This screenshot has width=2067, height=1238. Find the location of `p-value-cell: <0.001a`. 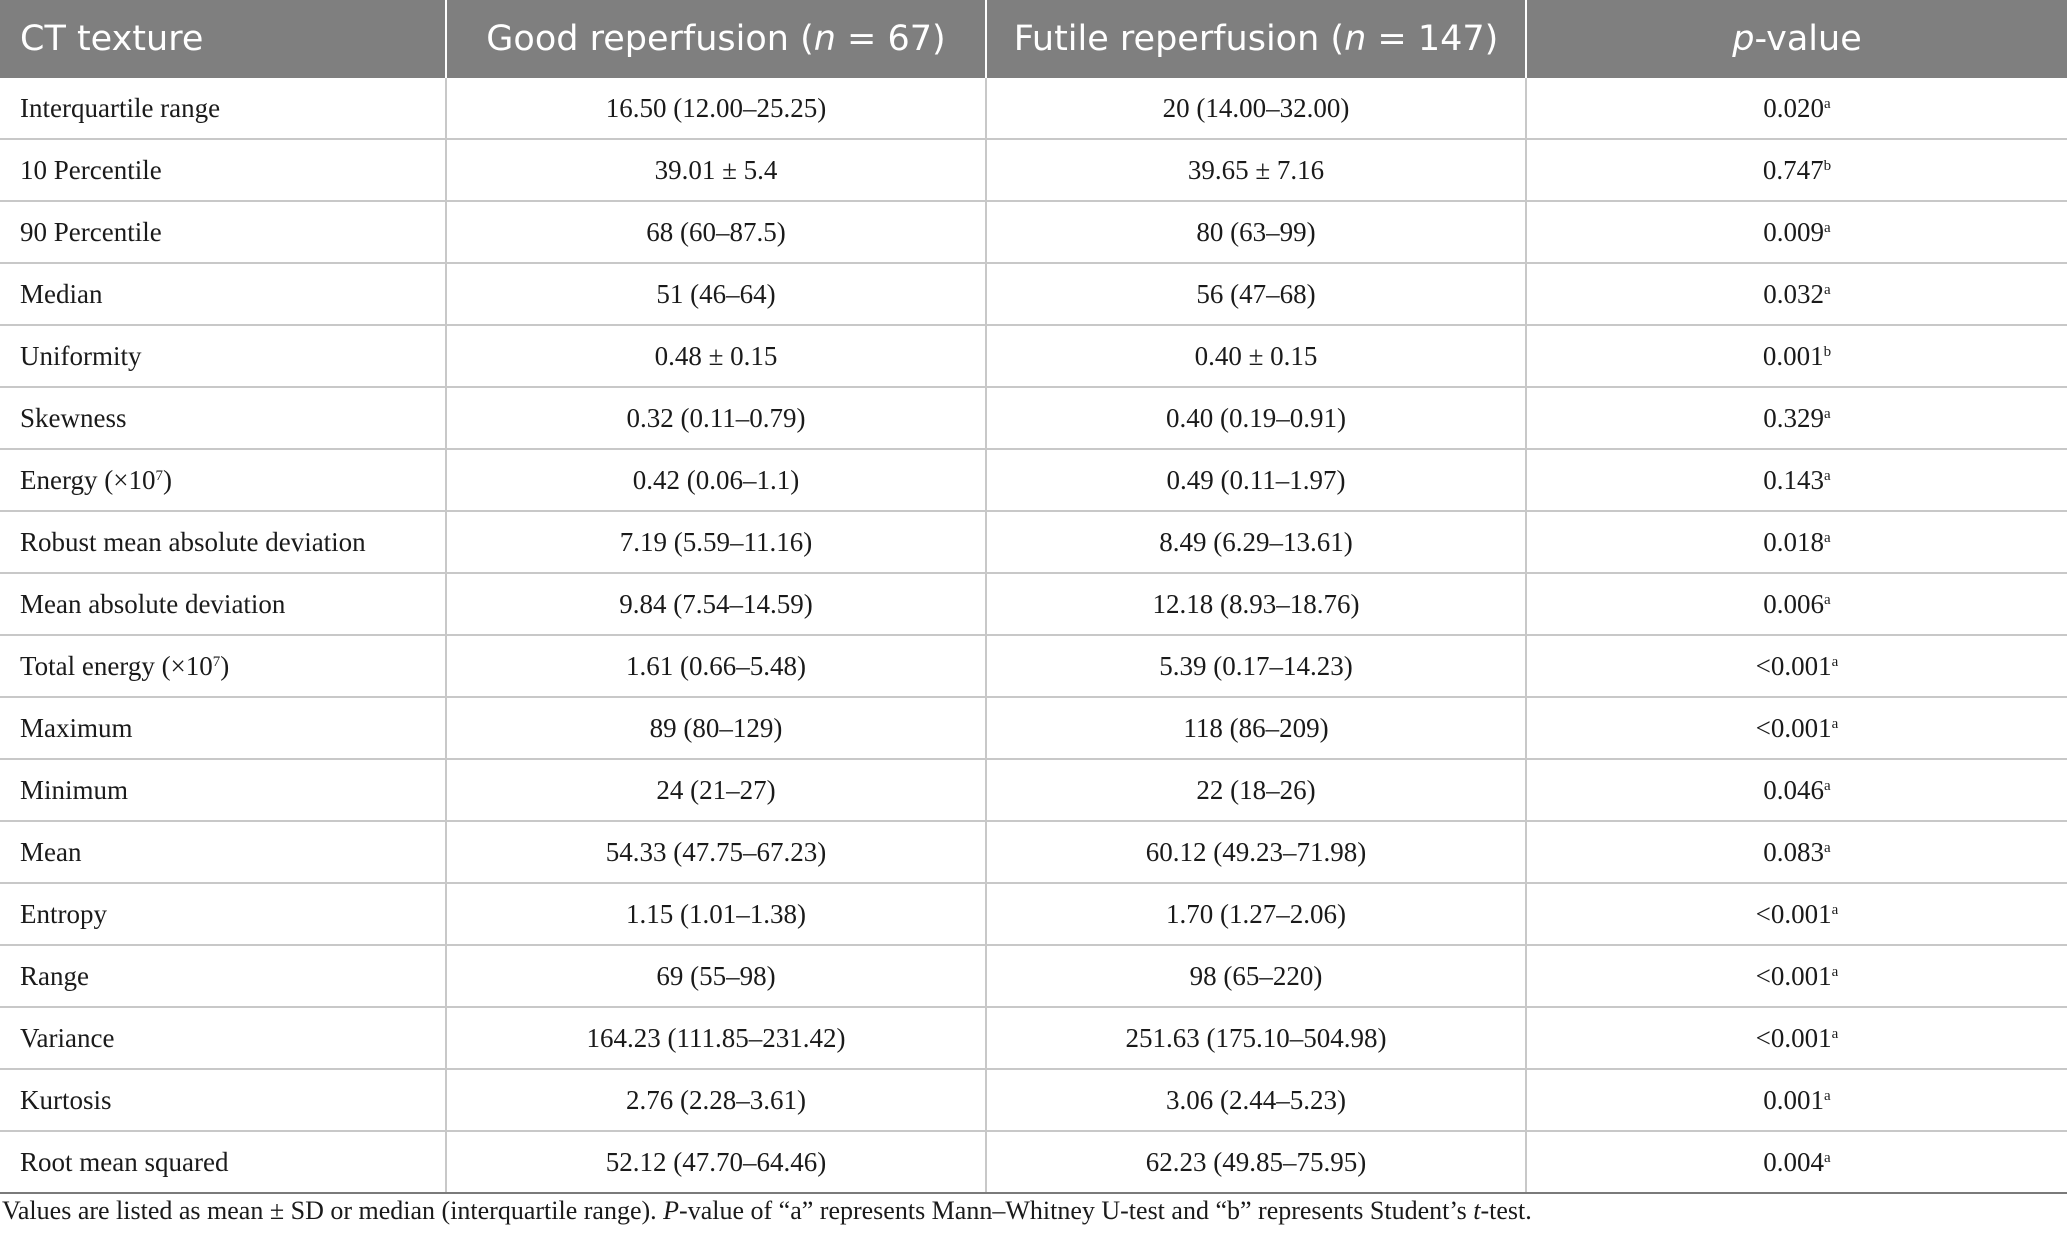

p-value-cell: <0.001a is located at coordinates (1796, 1038).